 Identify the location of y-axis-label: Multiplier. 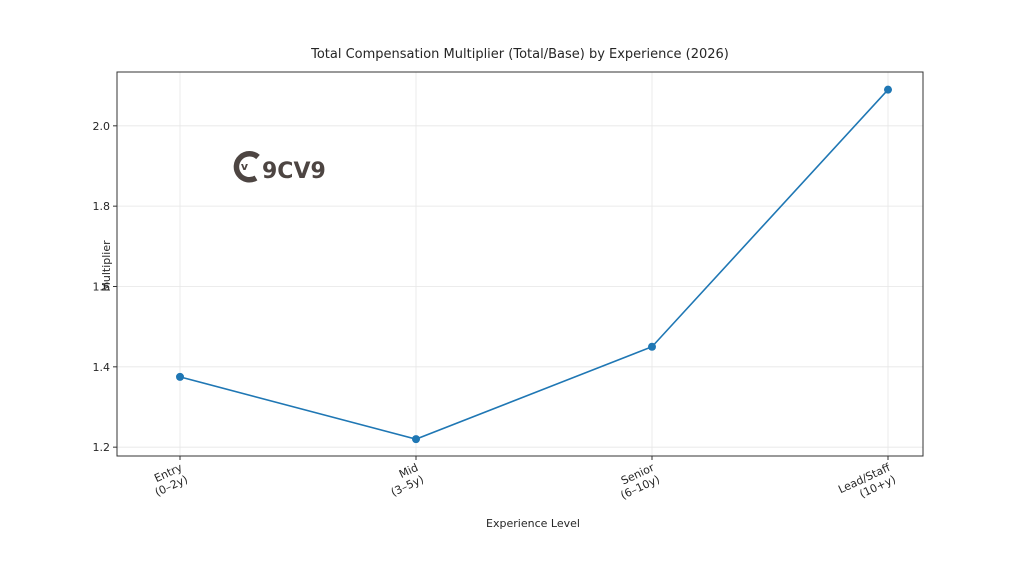
(106, 266).